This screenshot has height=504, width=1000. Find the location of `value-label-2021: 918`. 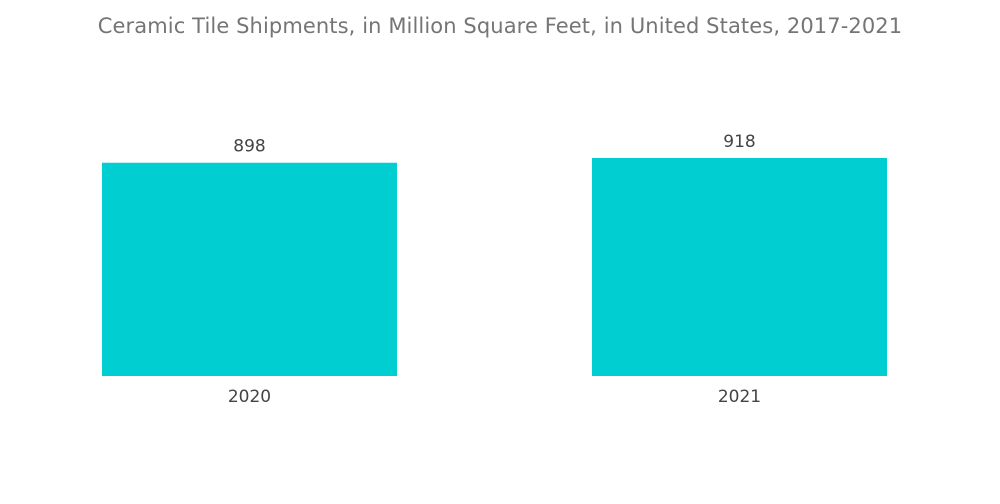

value-label-2021: 918 is located at coordinates (739, 142).